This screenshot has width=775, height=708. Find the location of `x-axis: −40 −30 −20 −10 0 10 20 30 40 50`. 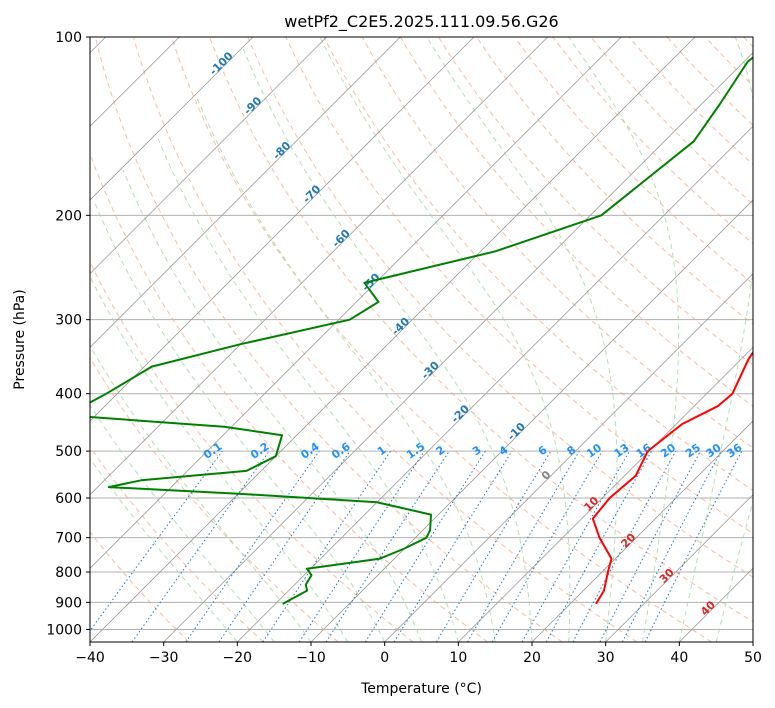

x-axis: −40 −30 −20 −10 0 10 20 30 40 50 is located at coordinates (418, 654).